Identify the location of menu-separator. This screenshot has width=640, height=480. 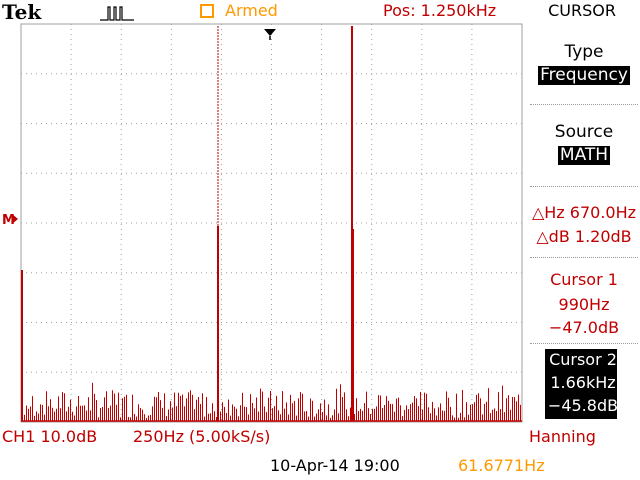
(584, 257).